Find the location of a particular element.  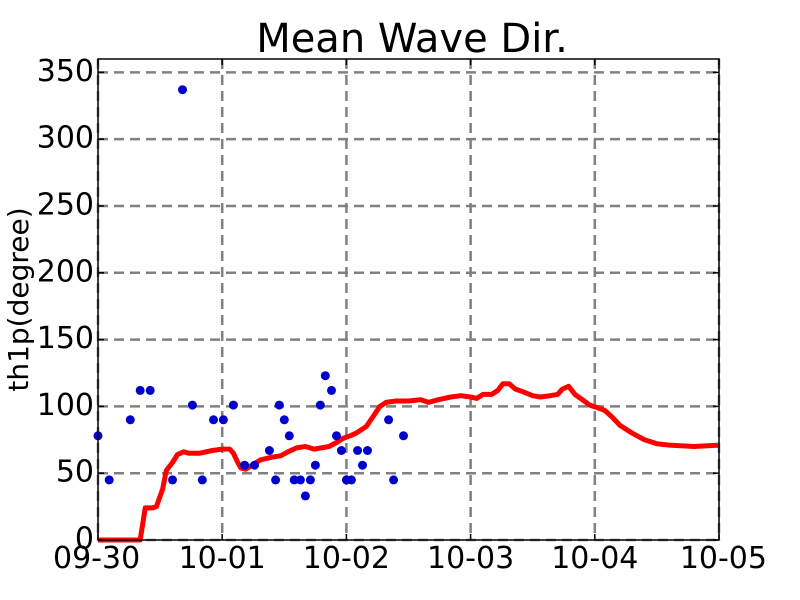

y-tick-label: 0 is located at coordinates (84, 539).